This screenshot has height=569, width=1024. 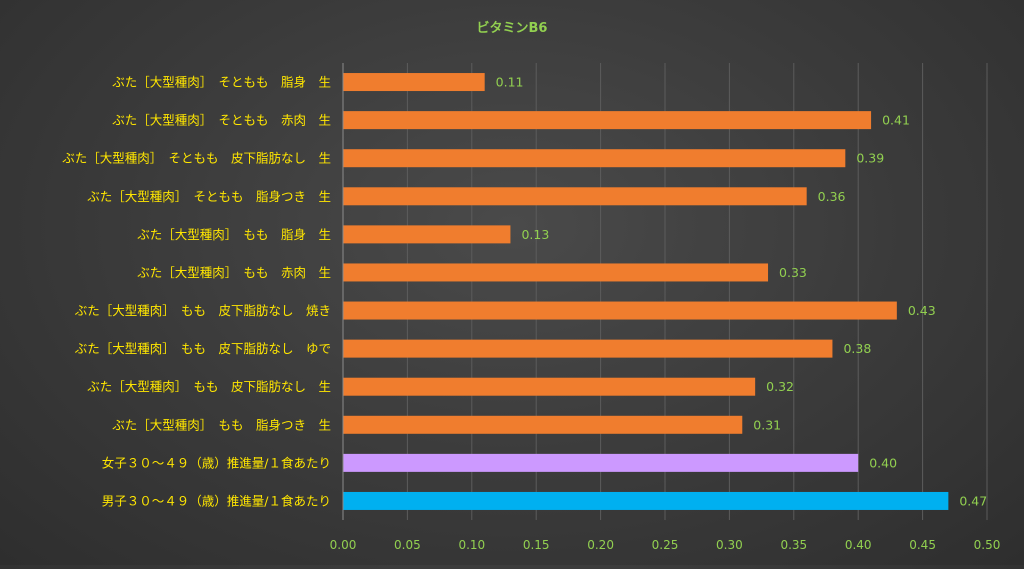 I want to click on y-category-label: ぶた［大型種肉］ もも 赤肉 生, so click(x=234, y=272).